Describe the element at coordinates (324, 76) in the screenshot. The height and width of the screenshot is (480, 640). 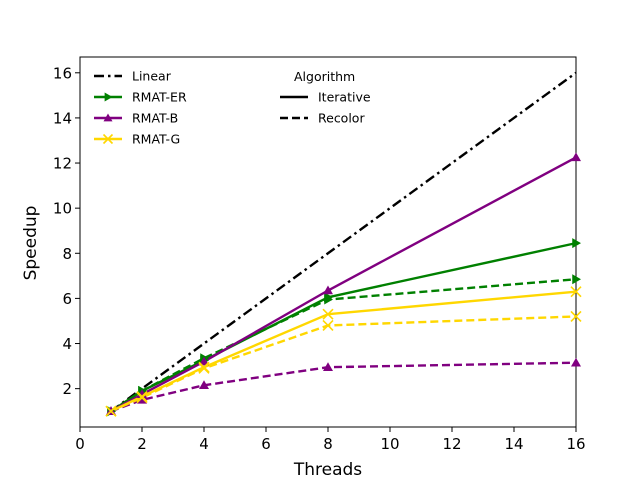
I see `legend-algorithm-title: Algorithm` at that location.